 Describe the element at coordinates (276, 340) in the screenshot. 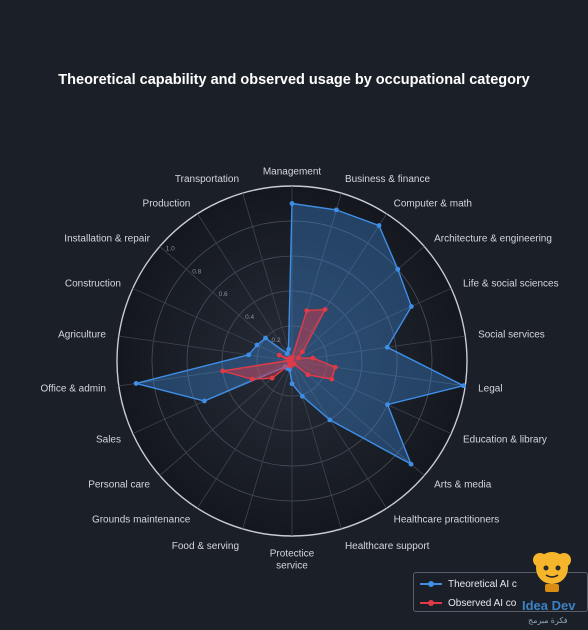

I see `radial-tick-label: 0.2` at that location.